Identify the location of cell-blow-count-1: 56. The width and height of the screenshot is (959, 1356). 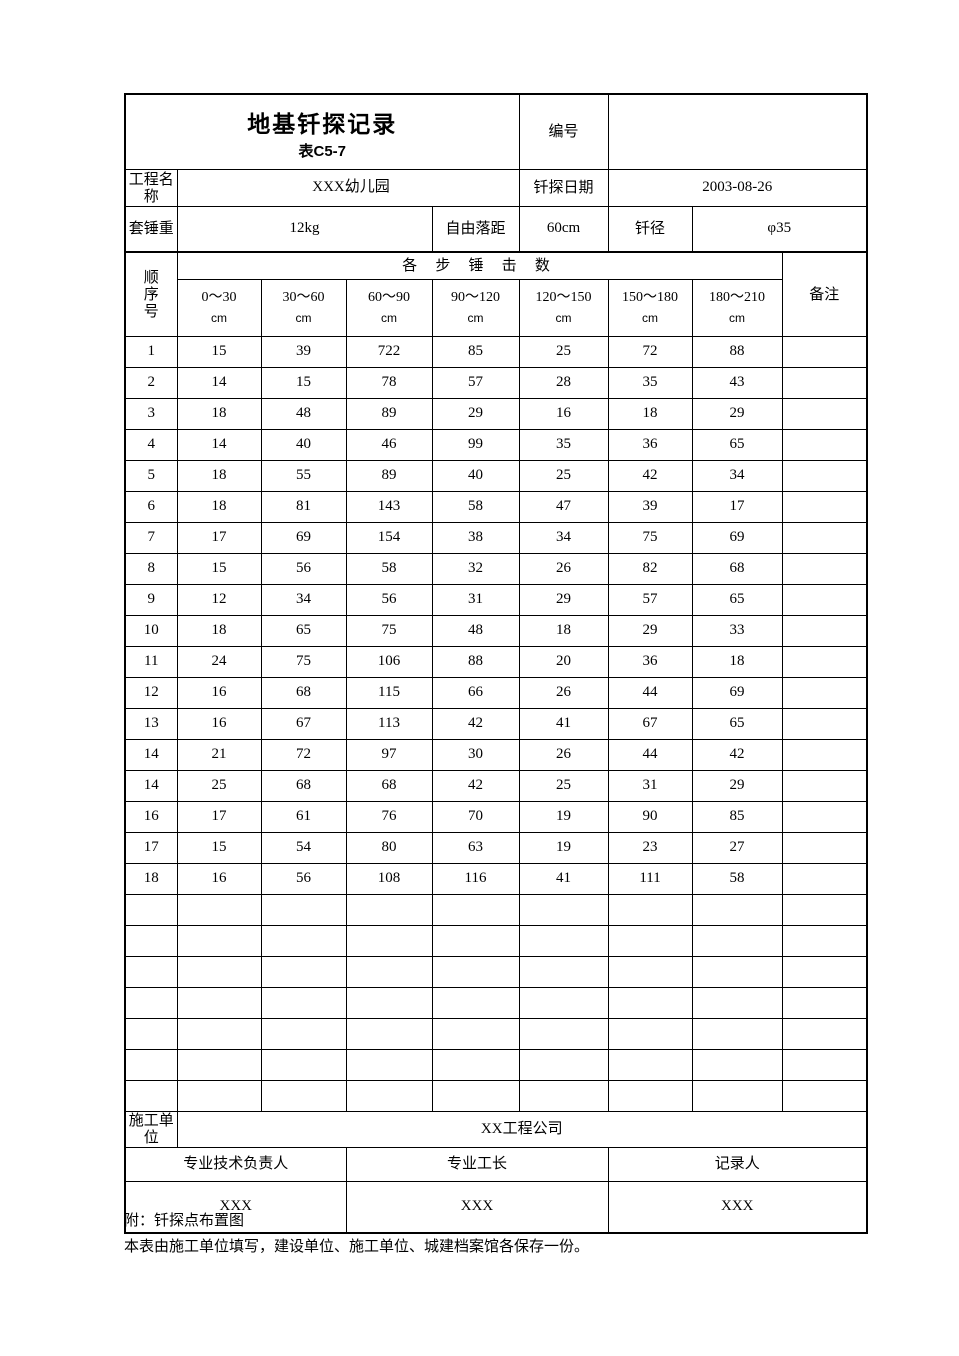
(303, 879).